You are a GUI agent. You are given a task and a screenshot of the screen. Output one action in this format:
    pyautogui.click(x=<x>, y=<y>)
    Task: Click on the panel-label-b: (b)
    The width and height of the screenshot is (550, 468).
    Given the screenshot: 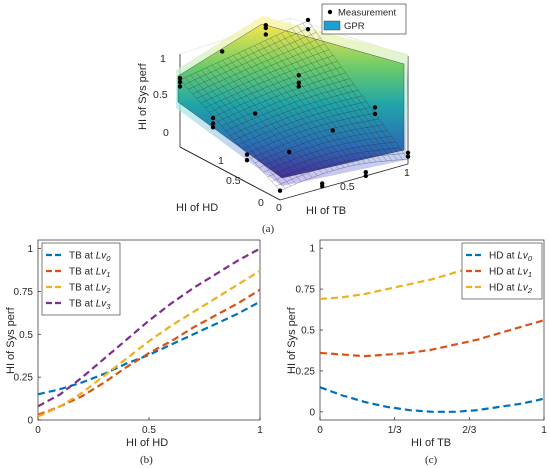 What is the action you would take?
    pyautogui.click(x=146, y=460)
    